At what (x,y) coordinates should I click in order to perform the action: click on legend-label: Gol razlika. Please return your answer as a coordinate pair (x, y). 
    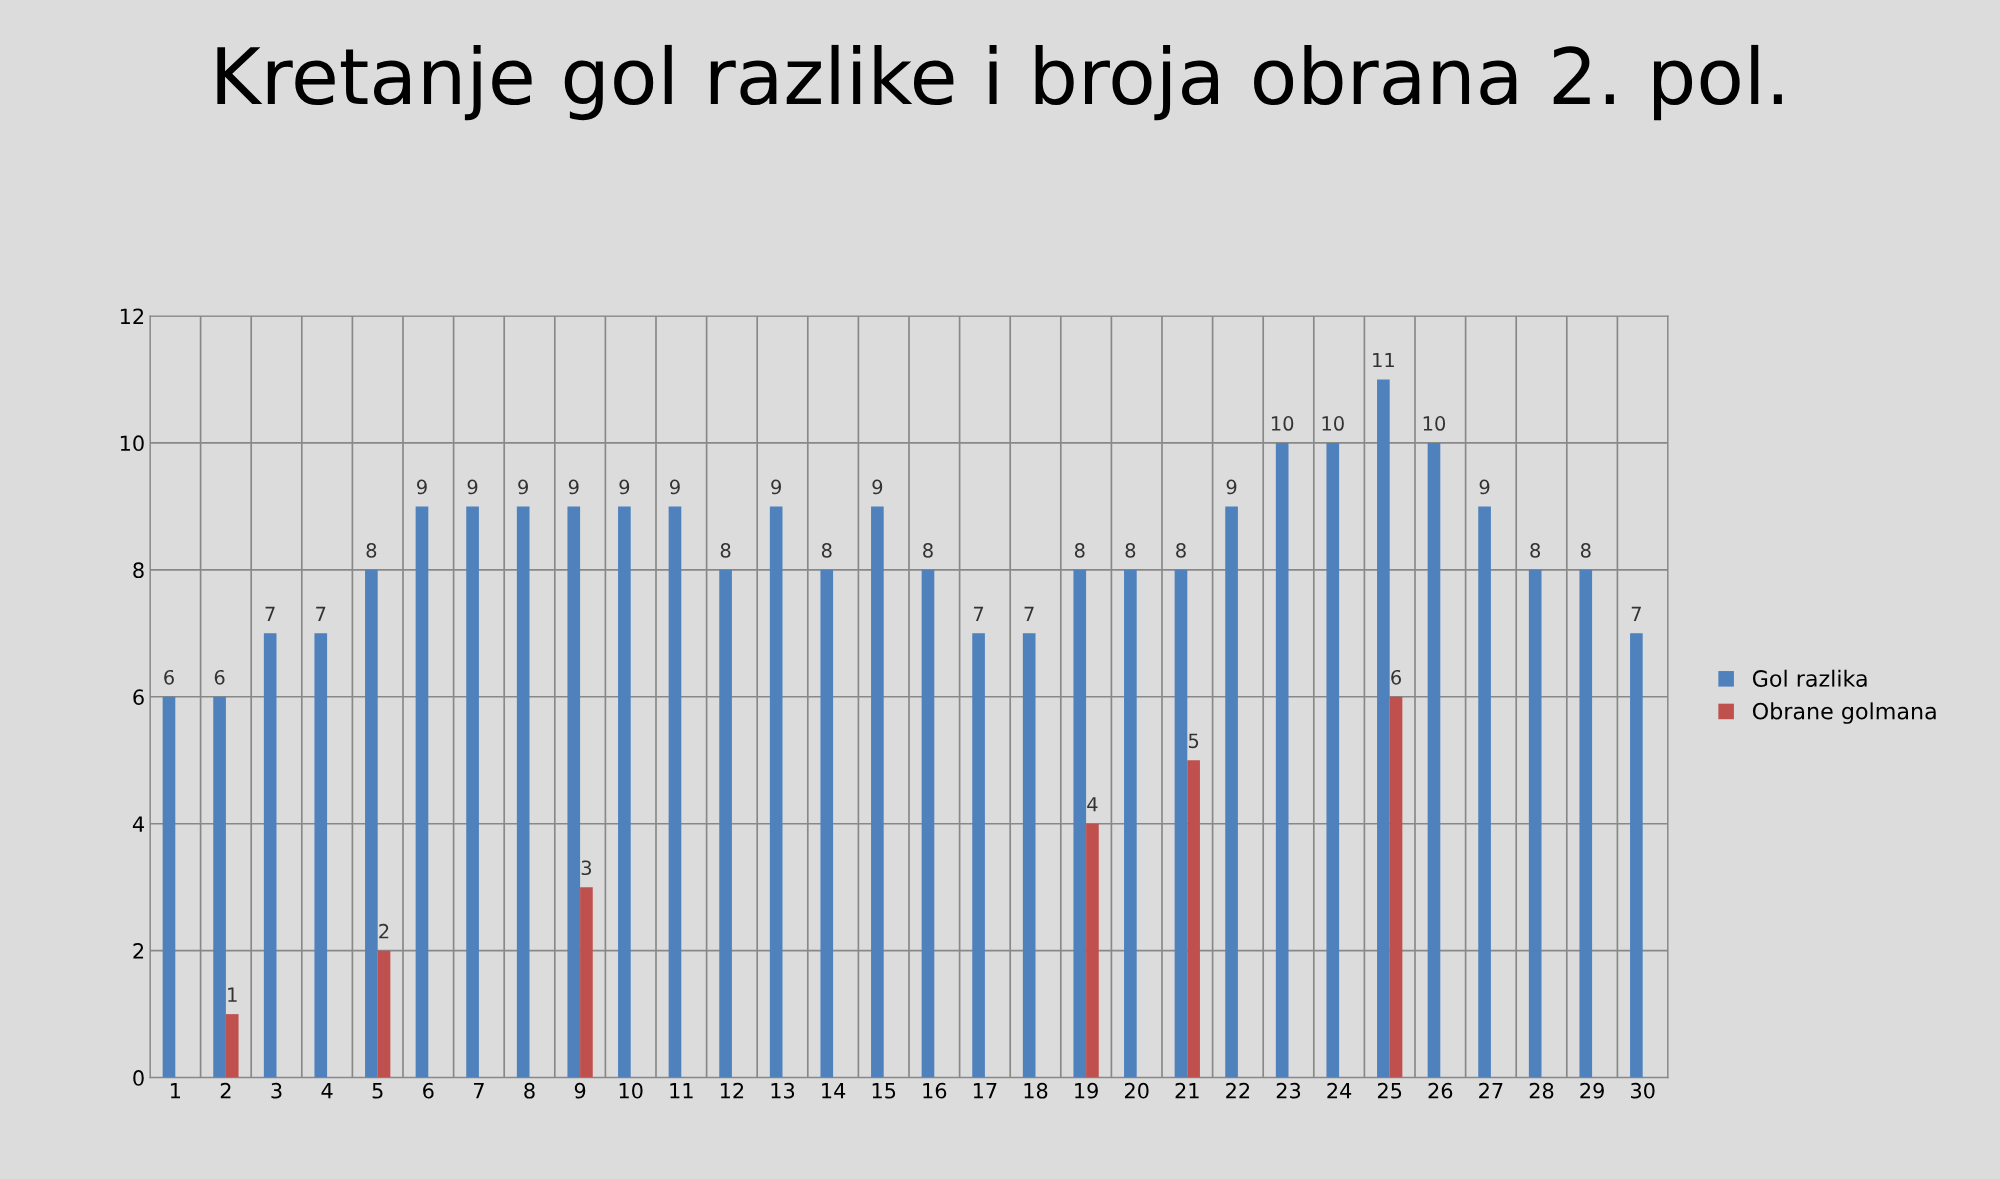
    Looking at the image, I should click on (1809, 678).